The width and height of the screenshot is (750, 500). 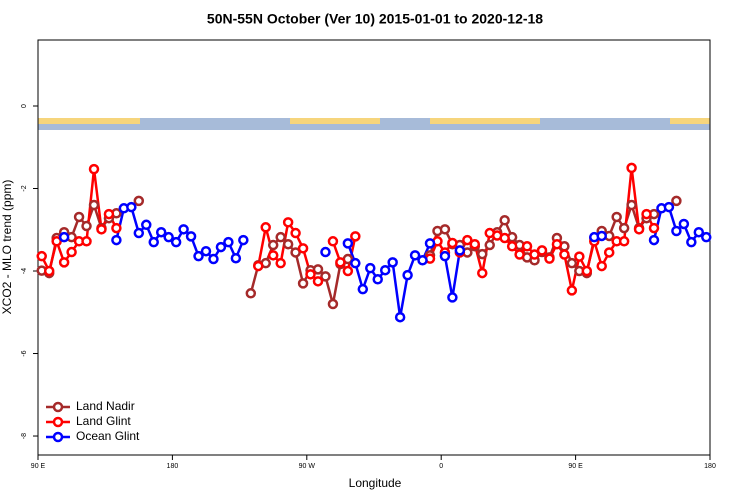 What do you see at coordinates (108, 436) in the screenshot?
I see `legend-label: Ocean Glint` at bounding box center [108, 436].